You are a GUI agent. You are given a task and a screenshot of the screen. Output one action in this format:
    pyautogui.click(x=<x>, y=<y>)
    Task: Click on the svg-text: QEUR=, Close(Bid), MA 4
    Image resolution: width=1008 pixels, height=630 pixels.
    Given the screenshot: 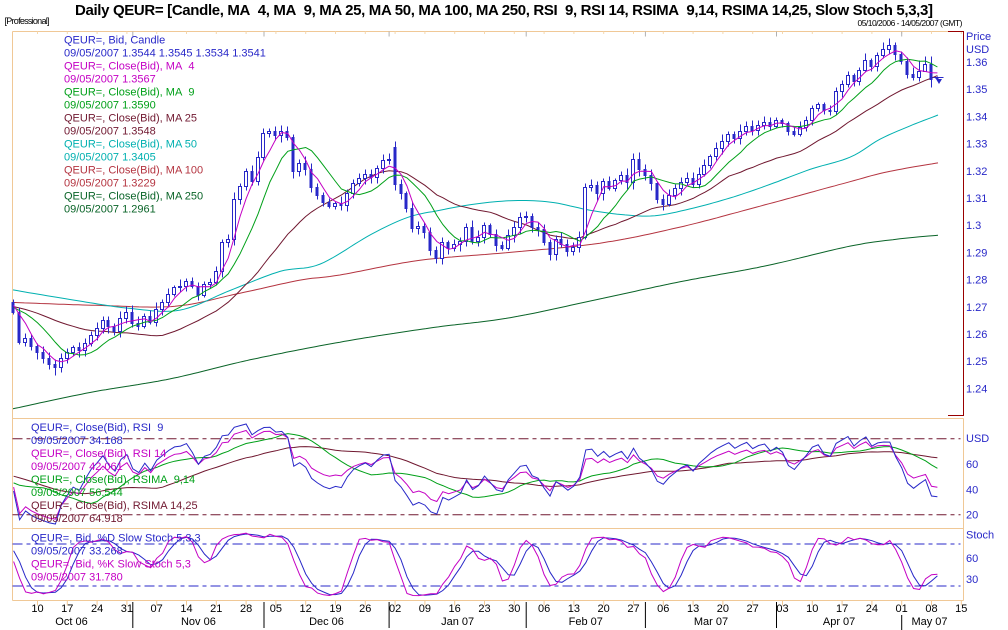 What is the action you would take?
    pyautogui.click(x=129, y=67)
    